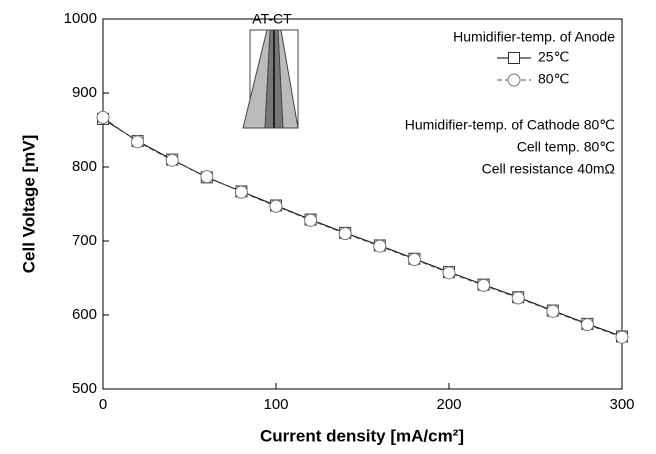 The width and height of the screenshot is (656, 454). Describe the element at coordinates (362, 435) in the screenshot. I see `x-axis-label: Current density [mA/cm²]` at that location.